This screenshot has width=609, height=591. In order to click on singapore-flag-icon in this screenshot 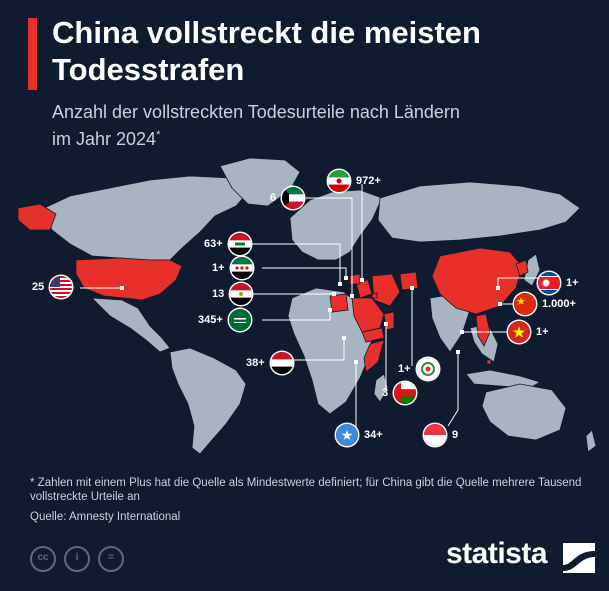, I will do `click(435, 435)`.